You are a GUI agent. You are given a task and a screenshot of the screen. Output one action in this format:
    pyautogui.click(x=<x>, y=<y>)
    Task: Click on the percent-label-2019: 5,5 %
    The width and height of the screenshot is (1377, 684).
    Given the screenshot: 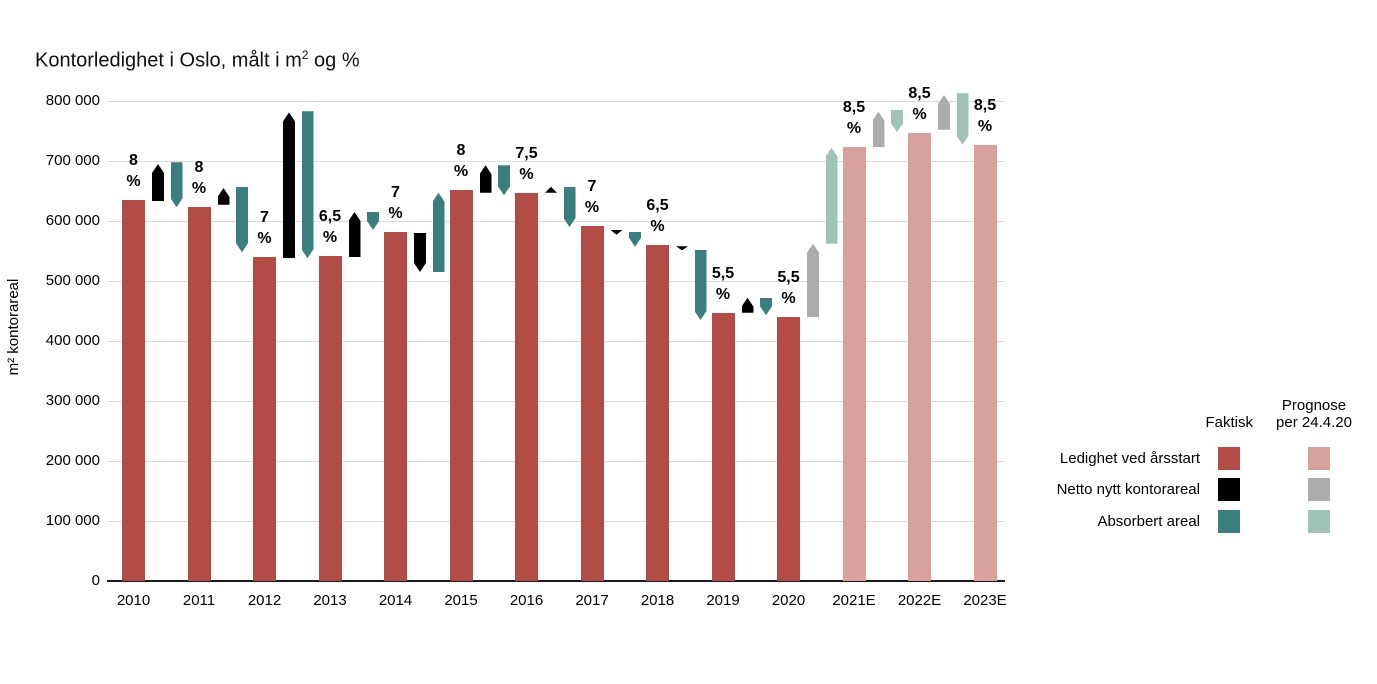 What is the action you would take?
    pyautogui.click(x=723, y=283)
    